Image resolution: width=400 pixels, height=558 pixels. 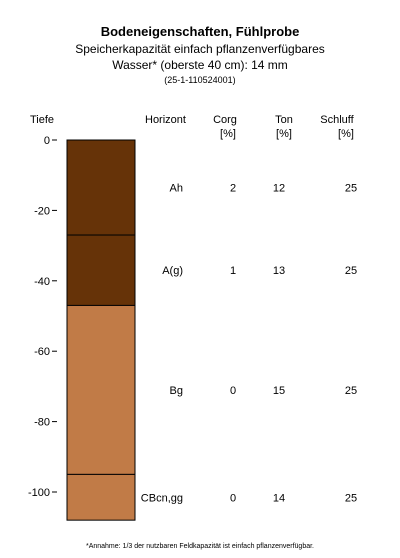 I want to click on y-tick-label: -60, so click(x=42, y=352).